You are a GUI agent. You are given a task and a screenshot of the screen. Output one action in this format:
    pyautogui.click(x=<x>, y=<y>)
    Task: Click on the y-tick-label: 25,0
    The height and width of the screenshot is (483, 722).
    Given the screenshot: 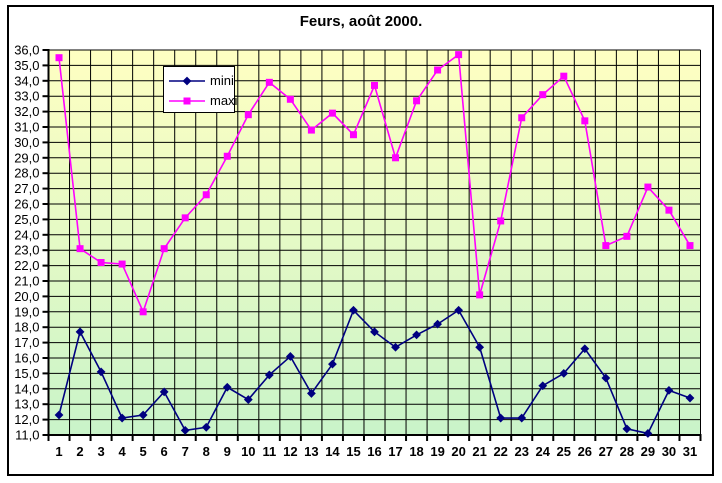 What is the action you would take?
    pyautogui.click(x=26, y=219)
    